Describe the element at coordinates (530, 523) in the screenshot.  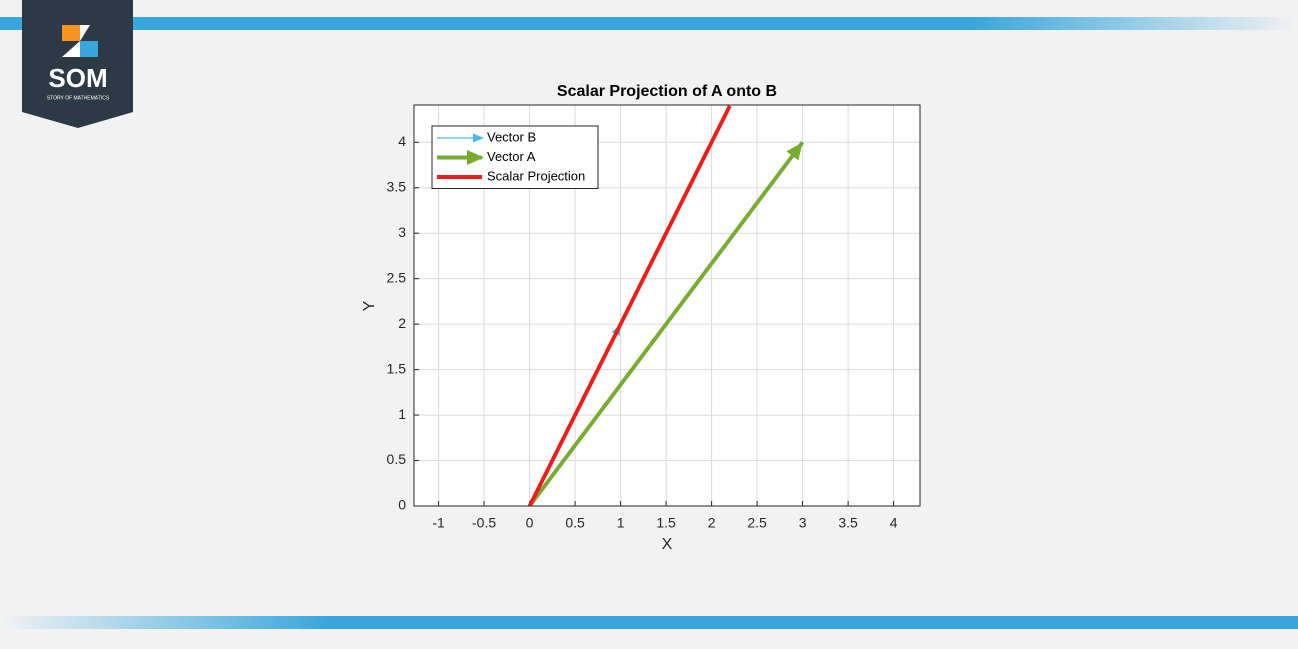
I see `x-tick-label: 0` at that location.